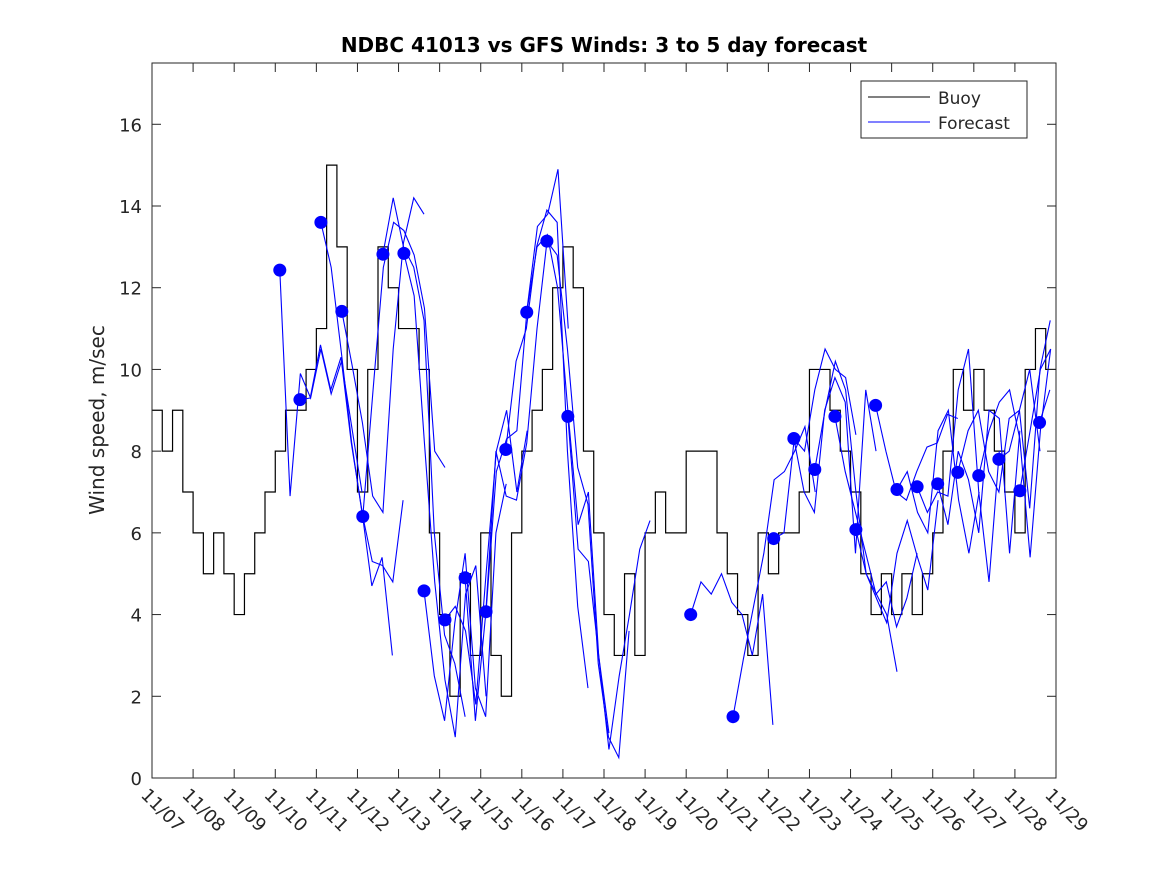 This screenshot has height=879, width=1167. I want to click on y-axis-label: Wind speed, m/sec, so click(97, 420).